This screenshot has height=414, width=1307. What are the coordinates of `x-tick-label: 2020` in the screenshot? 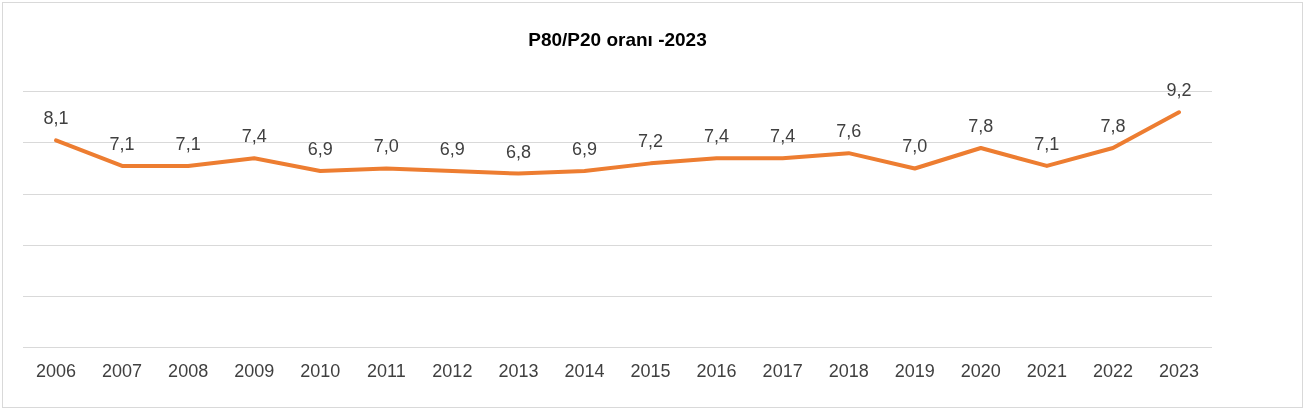 It's located at (980, 371).